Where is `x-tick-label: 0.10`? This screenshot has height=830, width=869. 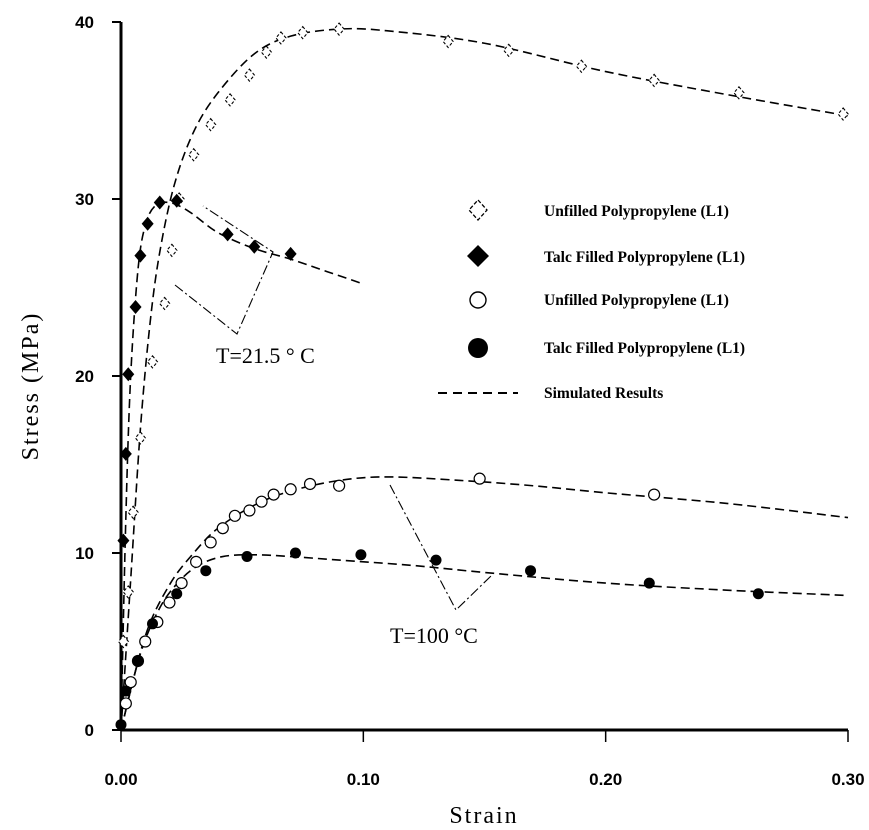
x-tick-label: 0.10 is located at coordinates (363, 779).